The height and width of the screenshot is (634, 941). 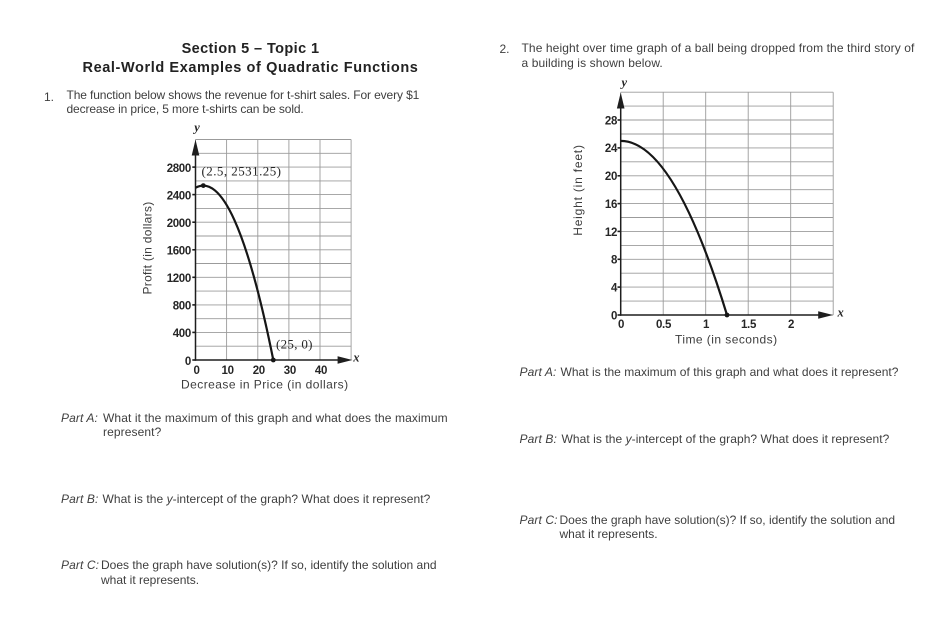 What do you see at coordinates (578, 190) in the screenshot?
I see `svg-text: Height (in feet)` at bounding box center [578, 190].